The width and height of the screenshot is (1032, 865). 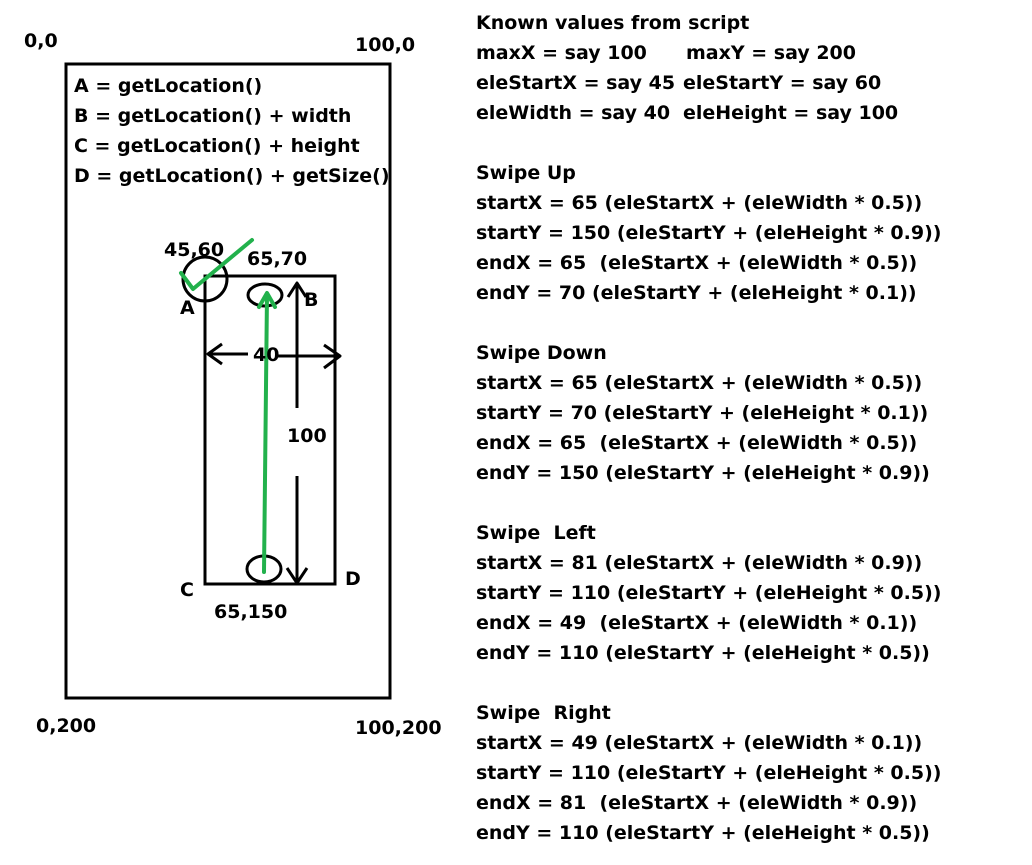 I want to click on element-outline, so click(x=270, y=430).